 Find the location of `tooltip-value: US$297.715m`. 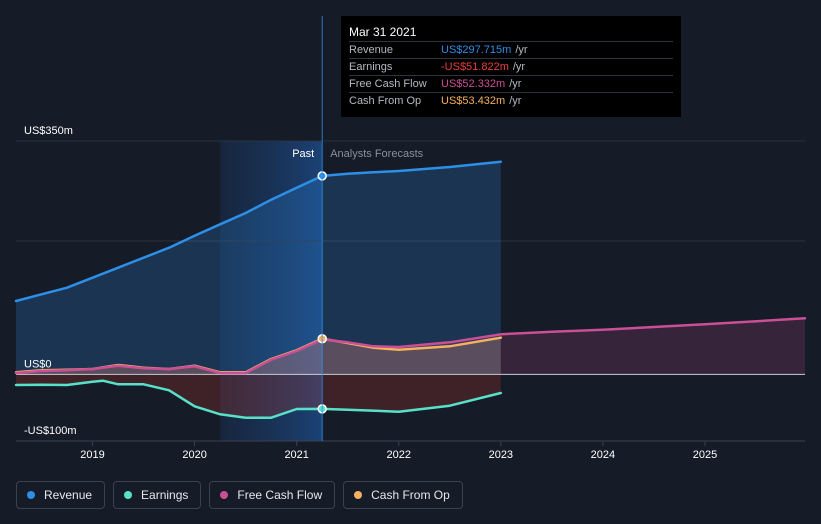

tooltip-value: US$297.715m is located at coordinates (476, 50).